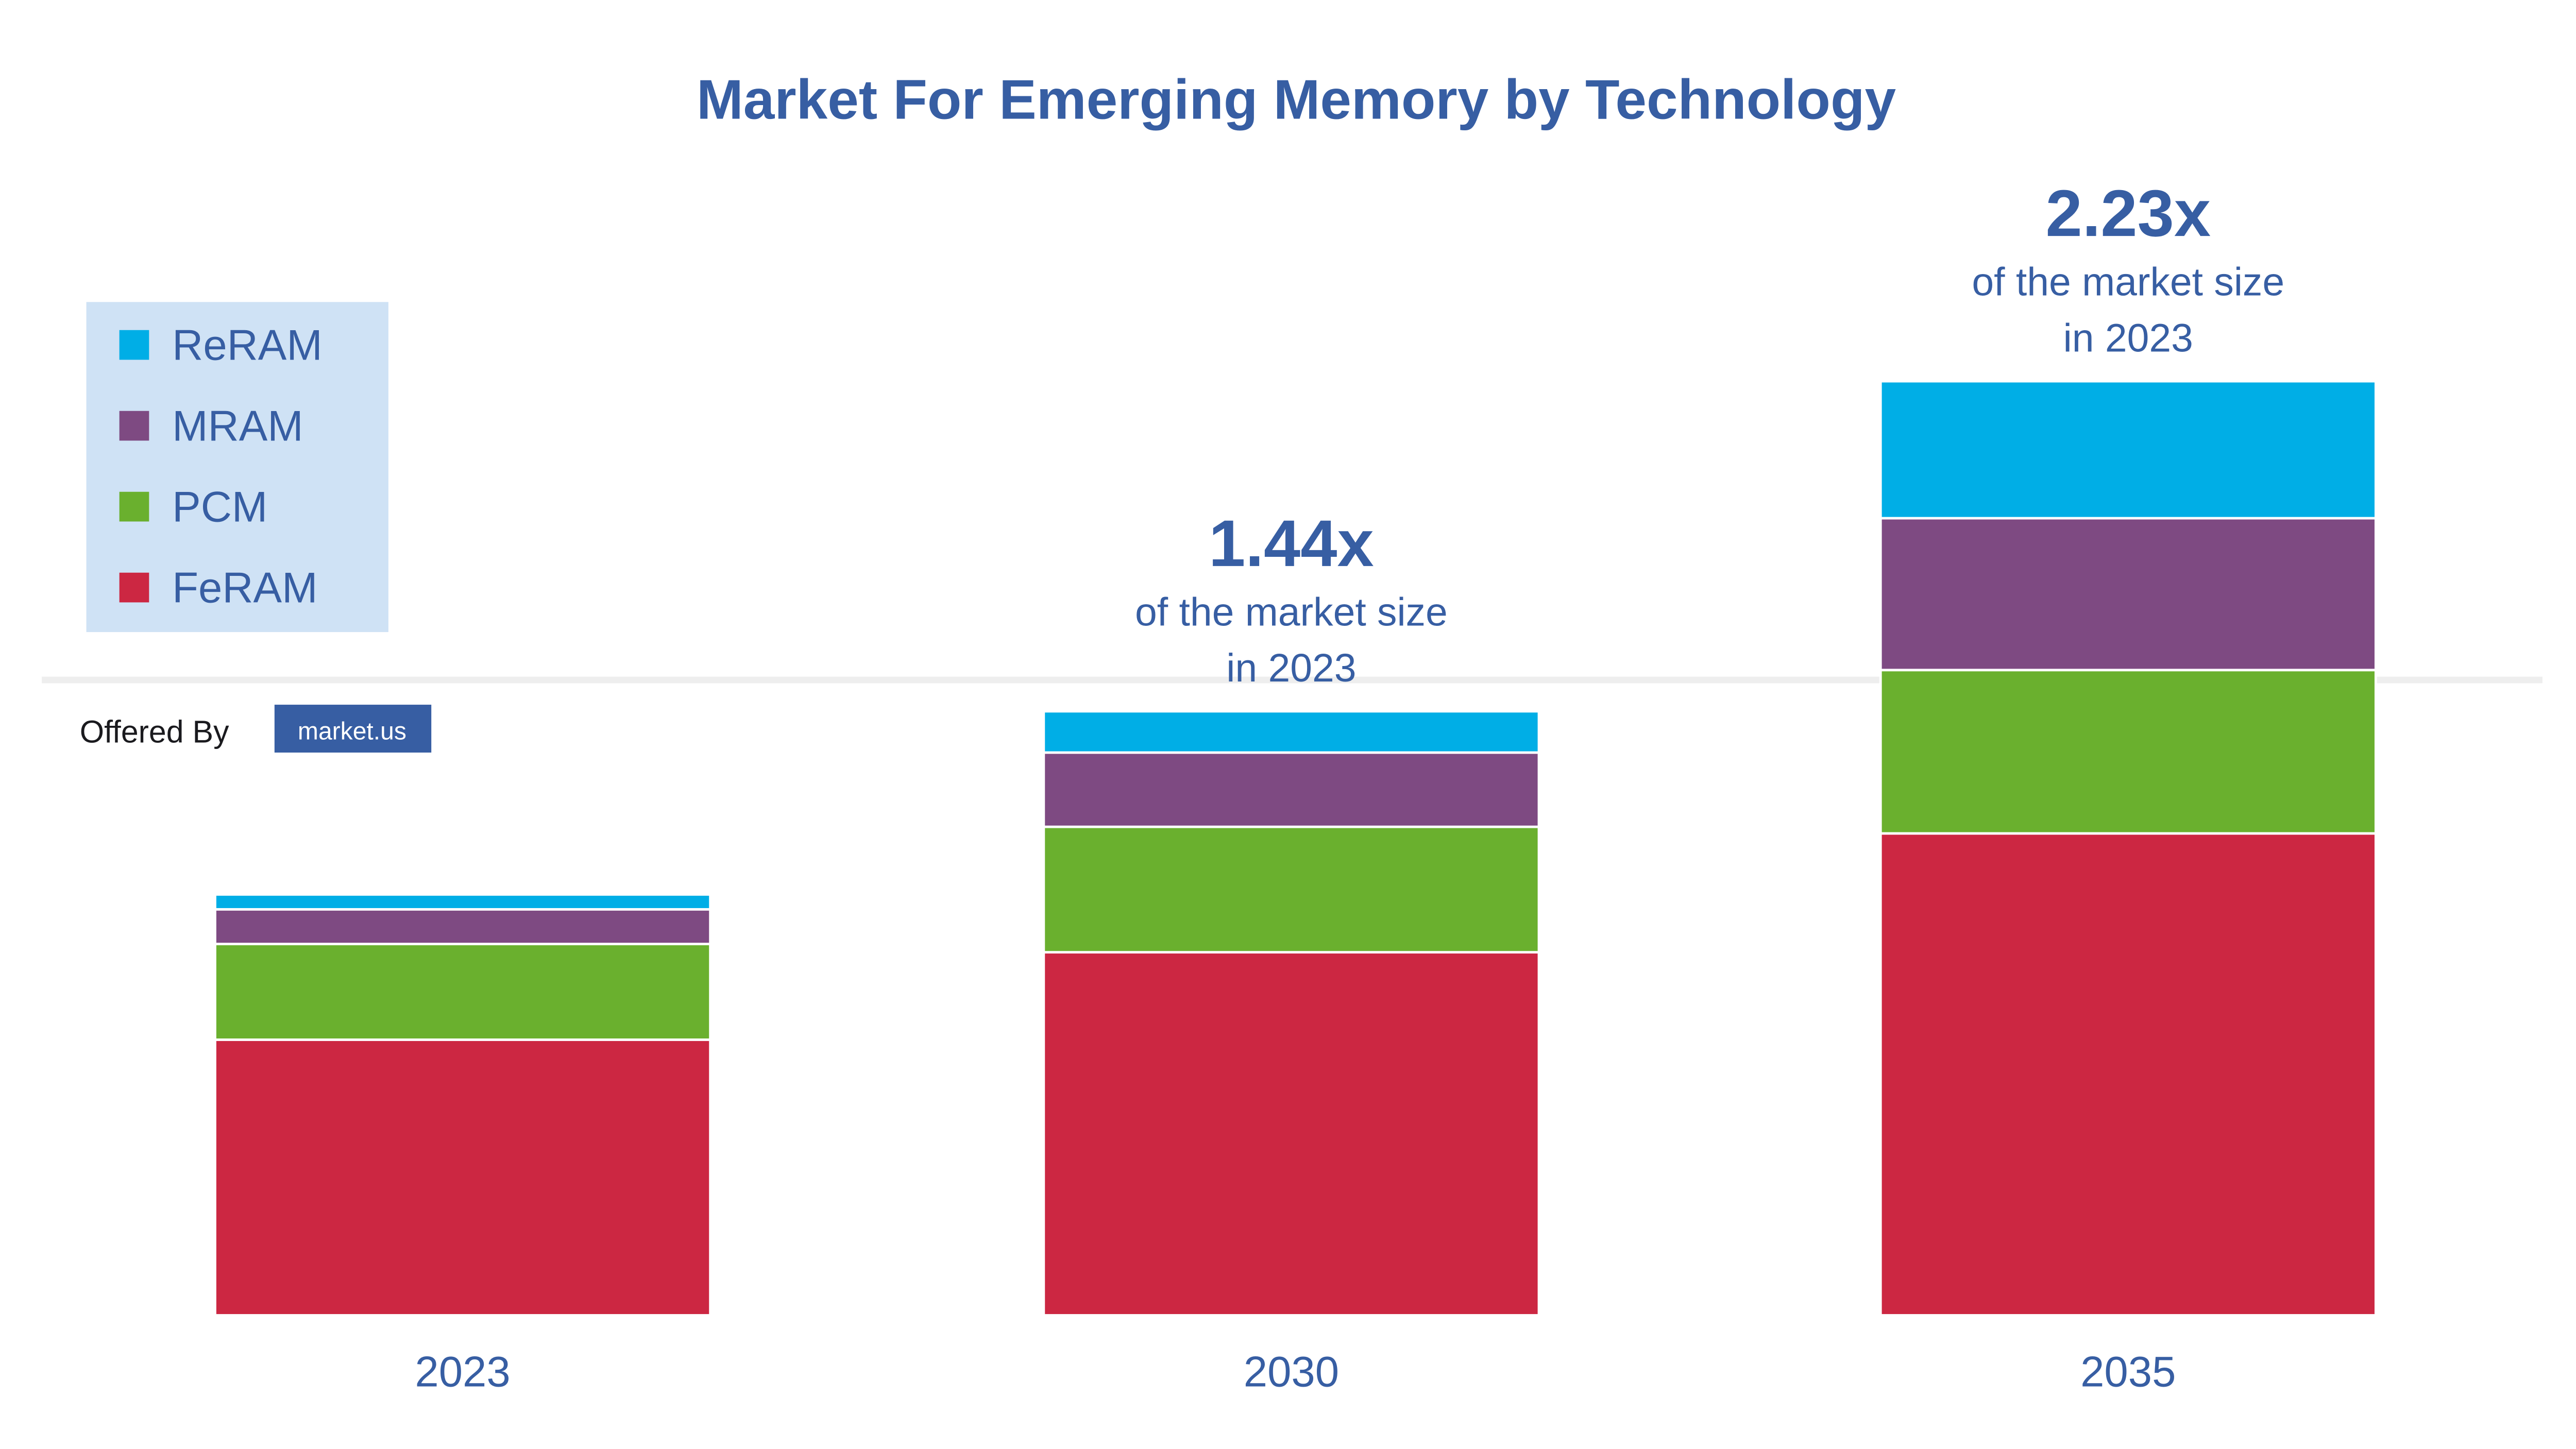 The width and height of the screenshot is (2576, 1449). I want to click on legend: ReRAM MRAM PCM FeRAM, so click(221, 466).